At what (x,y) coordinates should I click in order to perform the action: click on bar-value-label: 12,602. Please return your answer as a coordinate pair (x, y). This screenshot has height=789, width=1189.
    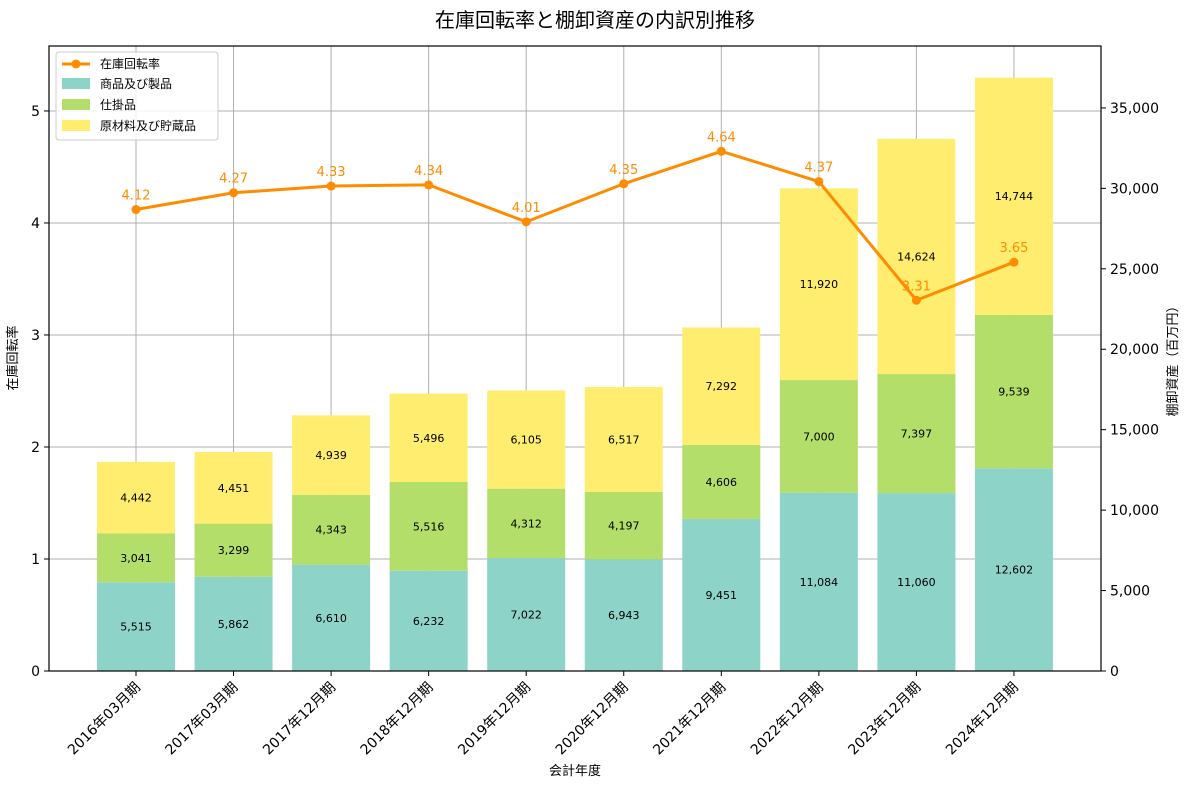
    Looking at the image, I should click on (1014, 570).